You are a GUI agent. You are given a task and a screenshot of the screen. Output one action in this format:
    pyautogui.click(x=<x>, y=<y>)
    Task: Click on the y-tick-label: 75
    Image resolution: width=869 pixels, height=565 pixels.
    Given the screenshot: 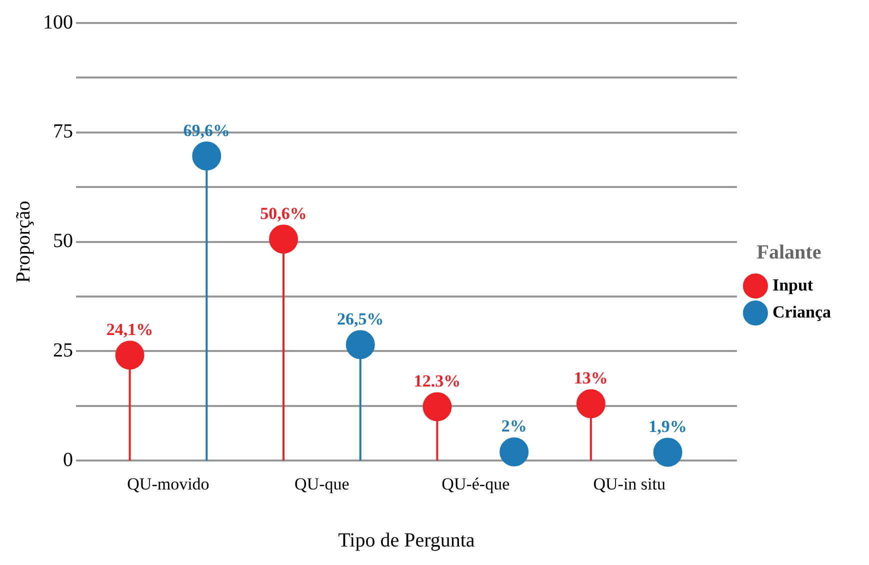 What is the action you would take?
    pyautogui.click(x=63, y=131)
    